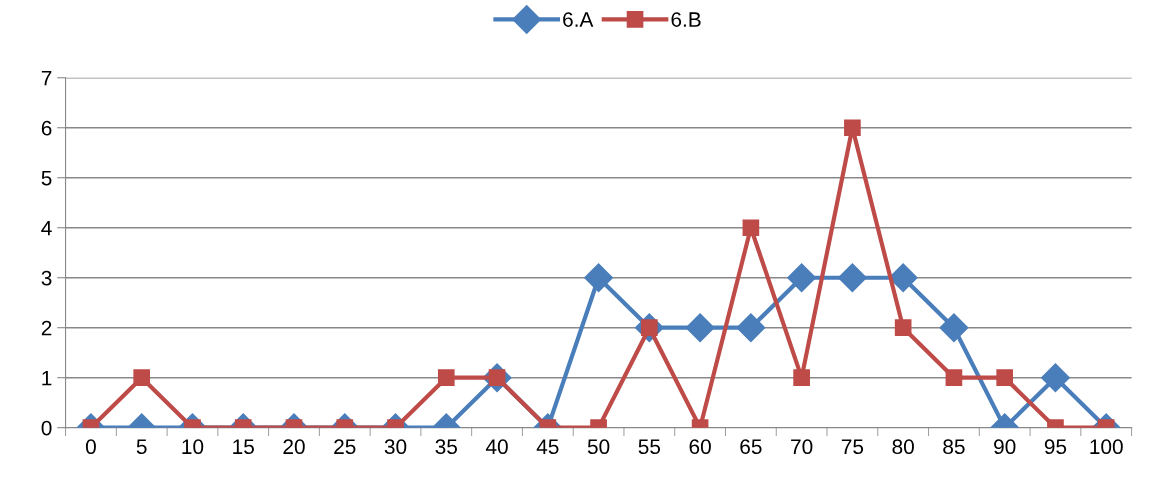  What do you see at coordinates (1055, 447) in the screenshot?
I see `x-tick-label: 95` at bounding box center [1055, 447].